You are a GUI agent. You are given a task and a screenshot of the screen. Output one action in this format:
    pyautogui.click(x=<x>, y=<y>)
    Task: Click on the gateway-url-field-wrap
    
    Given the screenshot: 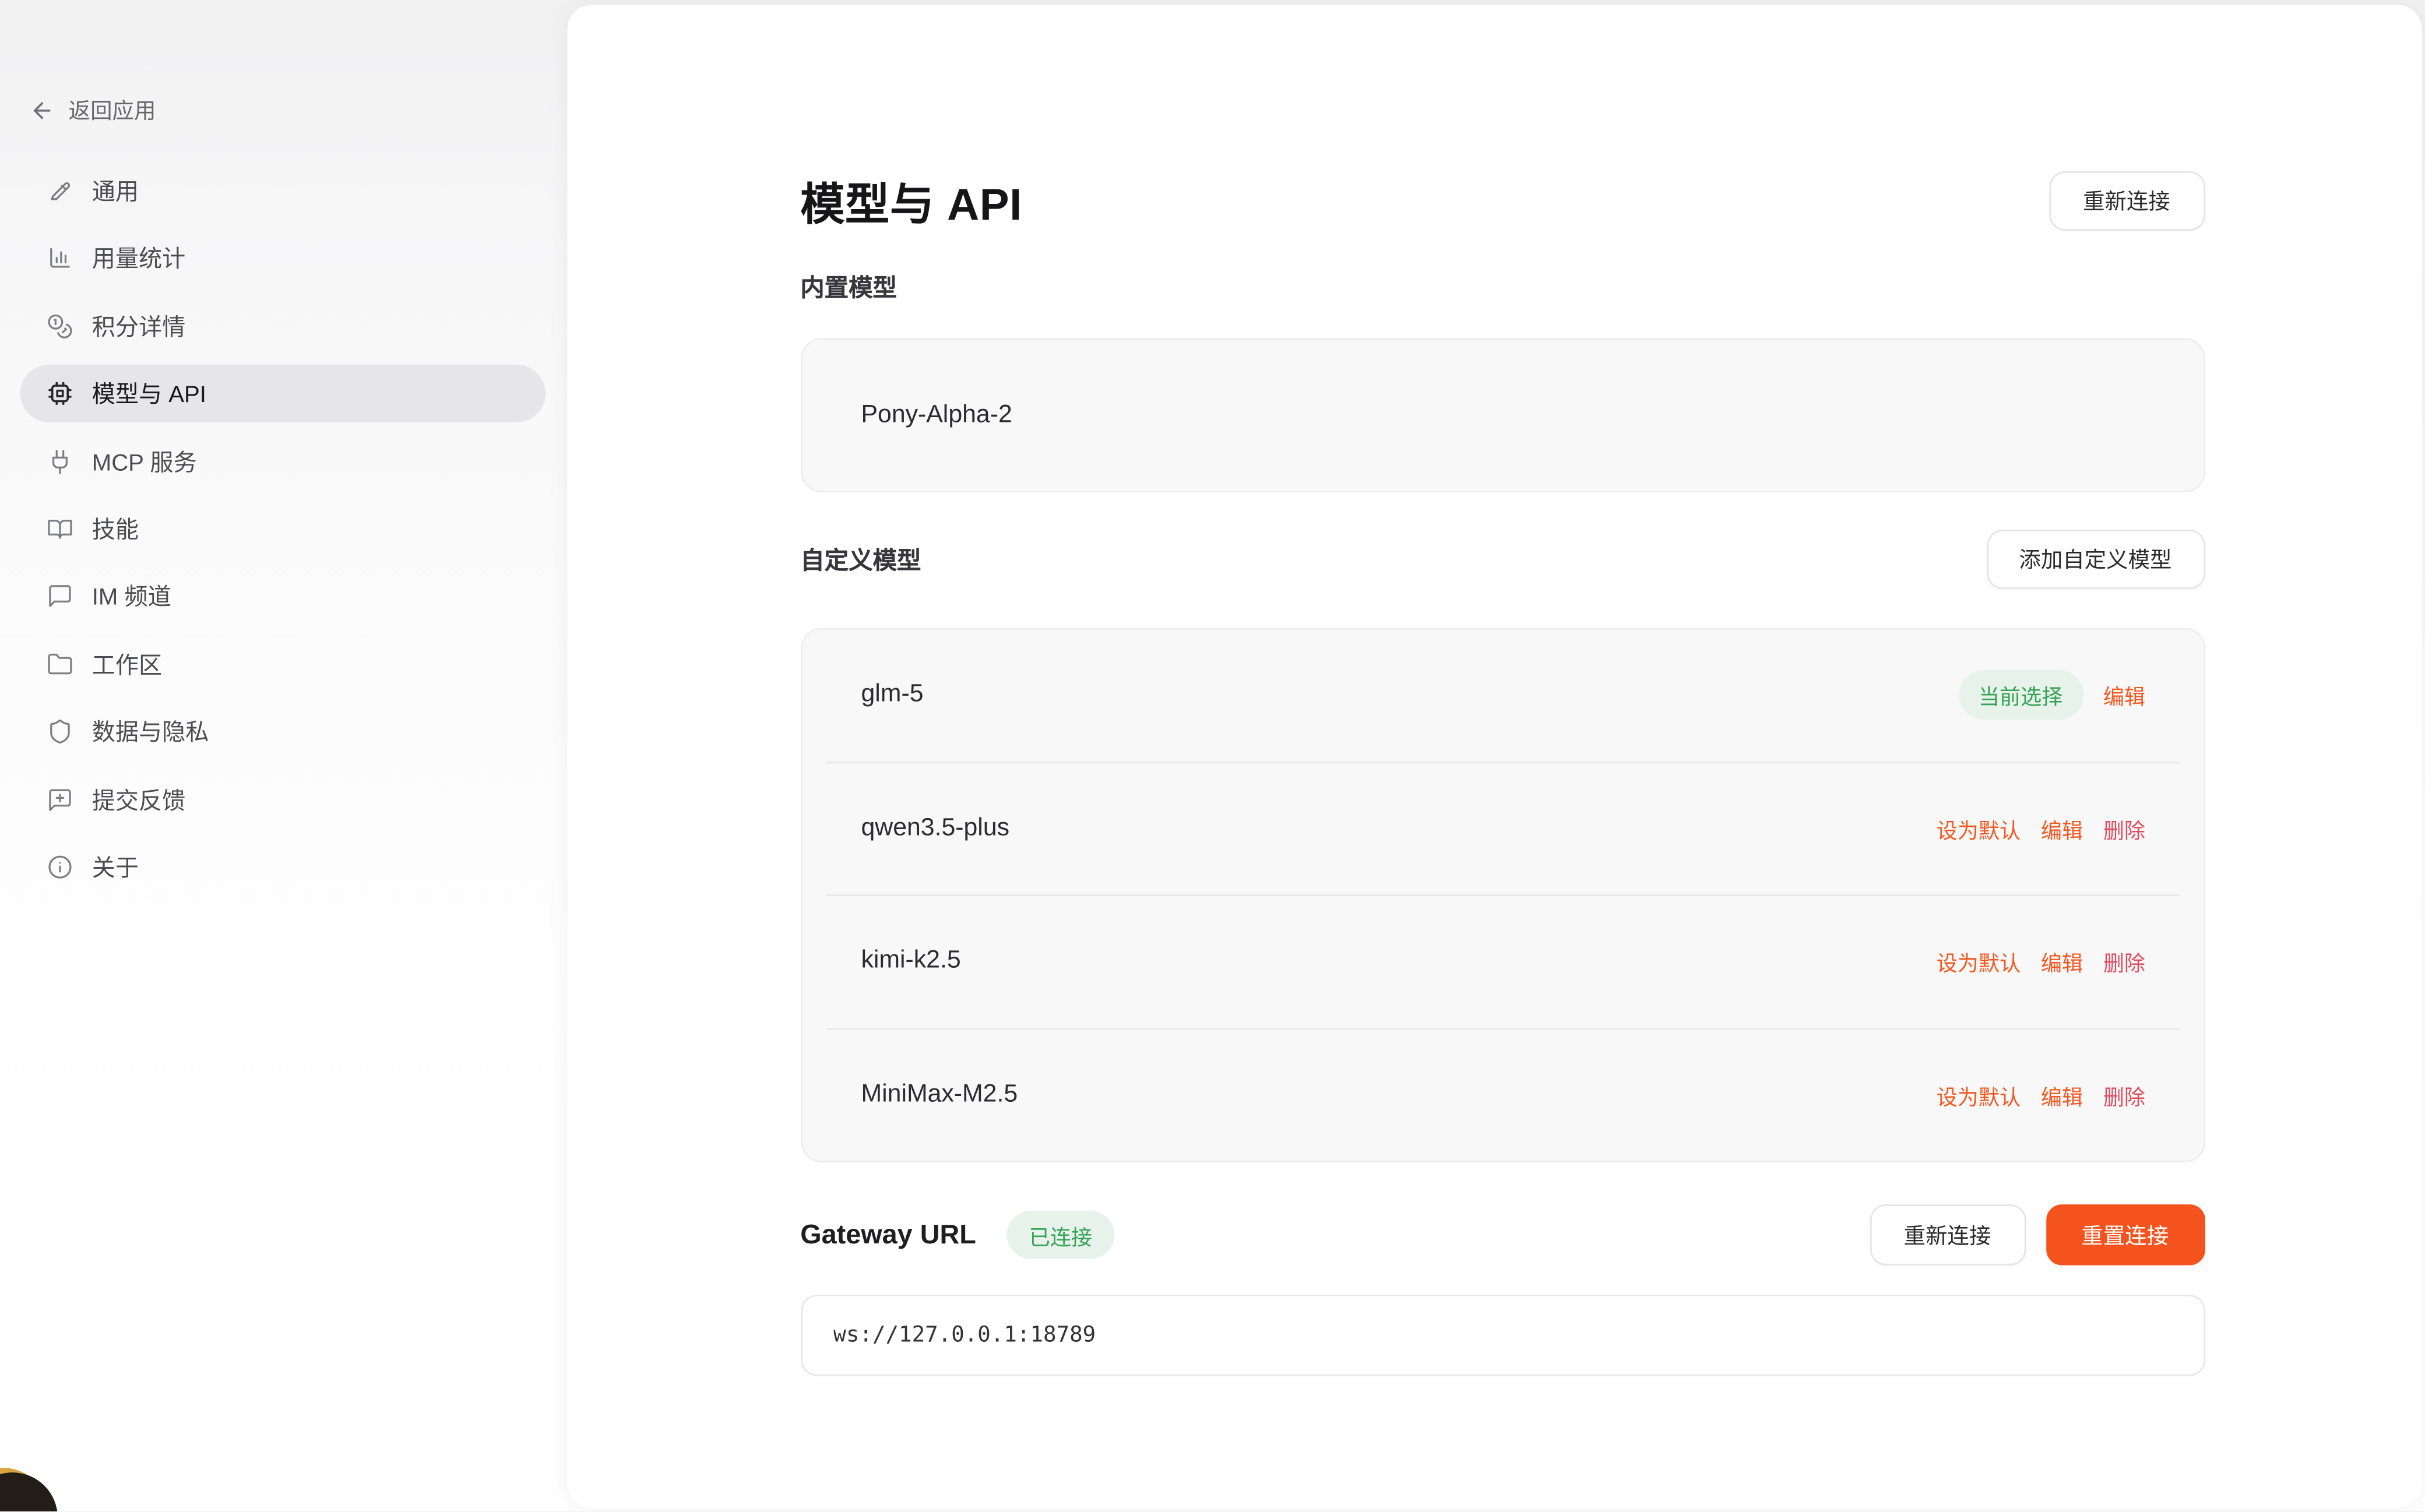 What is the action you would take?
    pyautogui.click(x=1502, y=1335)
    